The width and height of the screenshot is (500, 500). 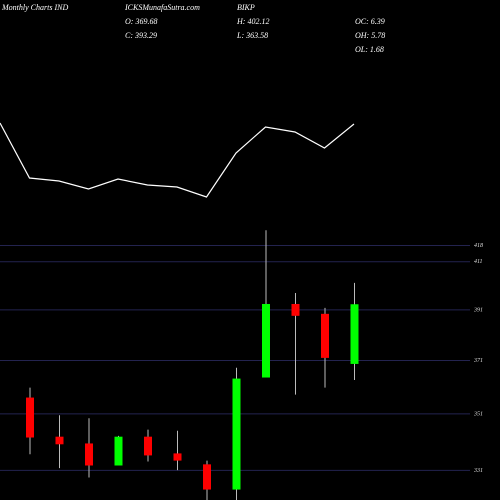 I want to click on y-tick-label: 351, so click(x=478, y=414).